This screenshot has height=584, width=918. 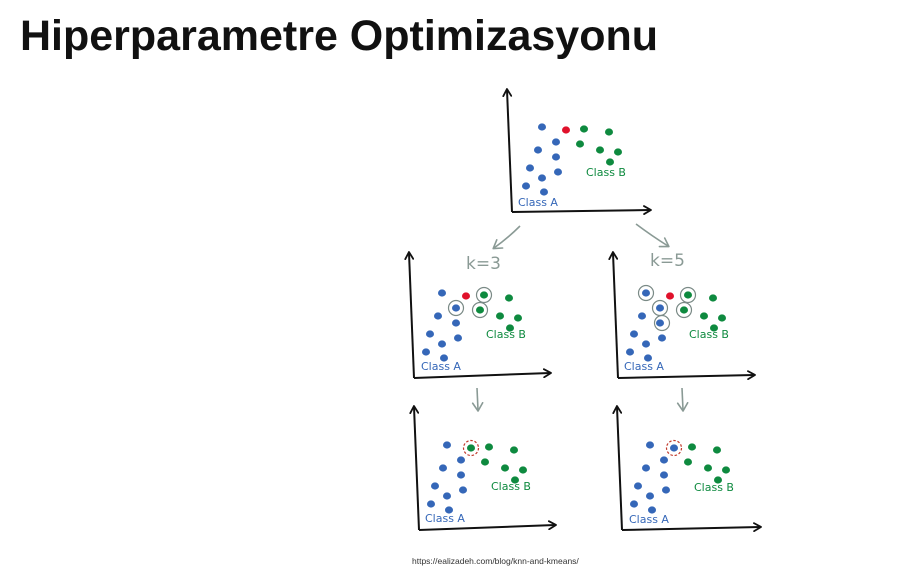 I want to click on flow-arrows, so click(x=580, y=317).